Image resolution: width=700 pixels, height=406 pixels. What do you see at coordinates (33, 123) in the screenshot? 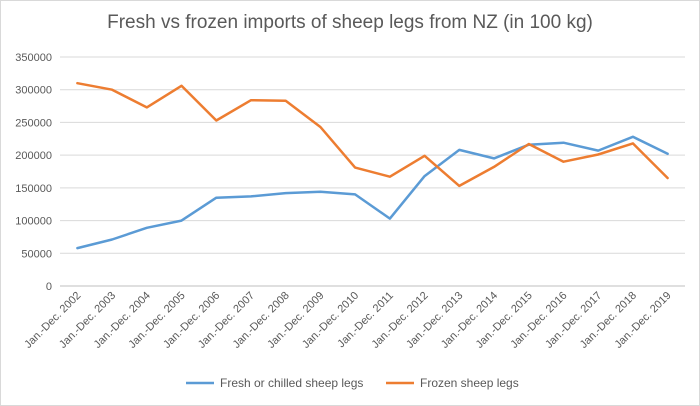
I see `y-tick-label: 250000` at bounding box center [33, 123].